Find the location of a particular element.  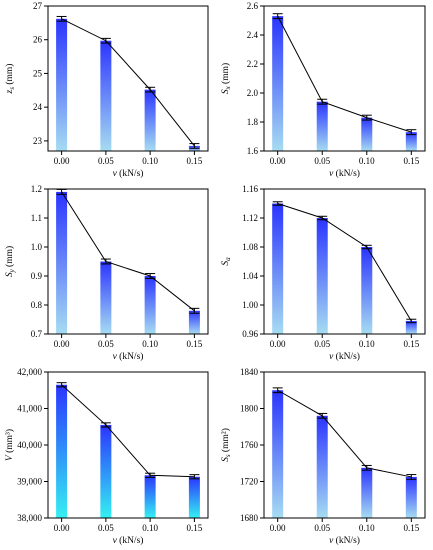

y-tick-label-sa-2: 1.04 is located at coordinates (250, 276).